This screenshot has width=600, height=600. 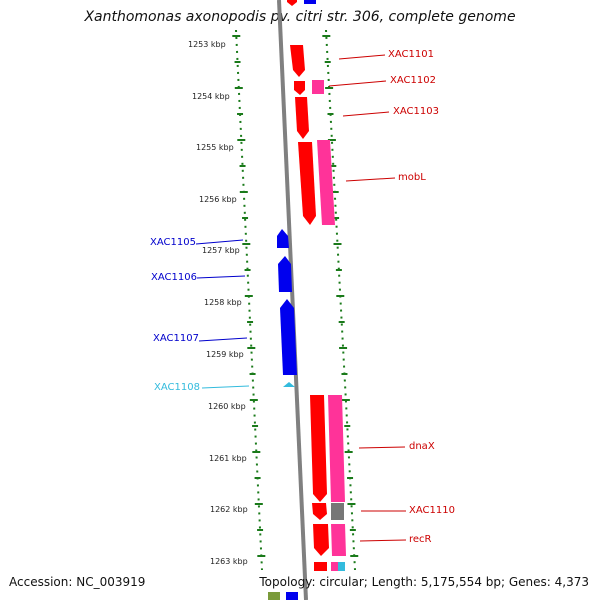 I want to click on gene-next-cyan, so click(x=341, y=566).